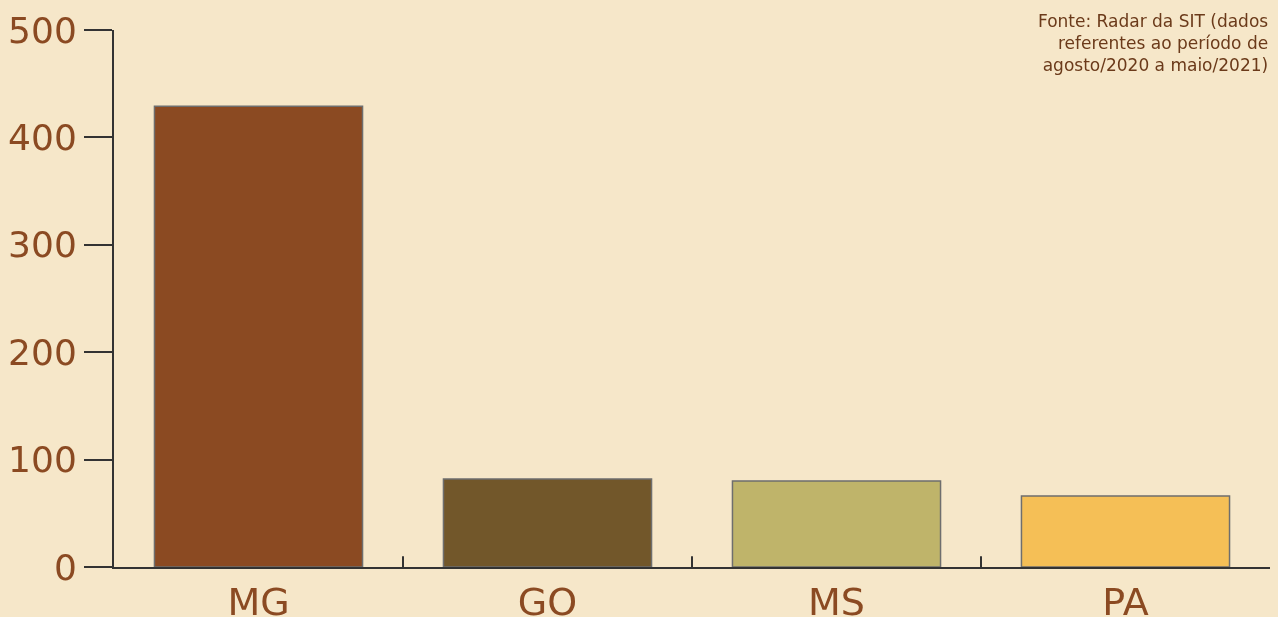 The image size is (1278, 617). Describe the element at coordinates (42, 137) in the screenshot. I see `y-tick-label: 400` at that location.